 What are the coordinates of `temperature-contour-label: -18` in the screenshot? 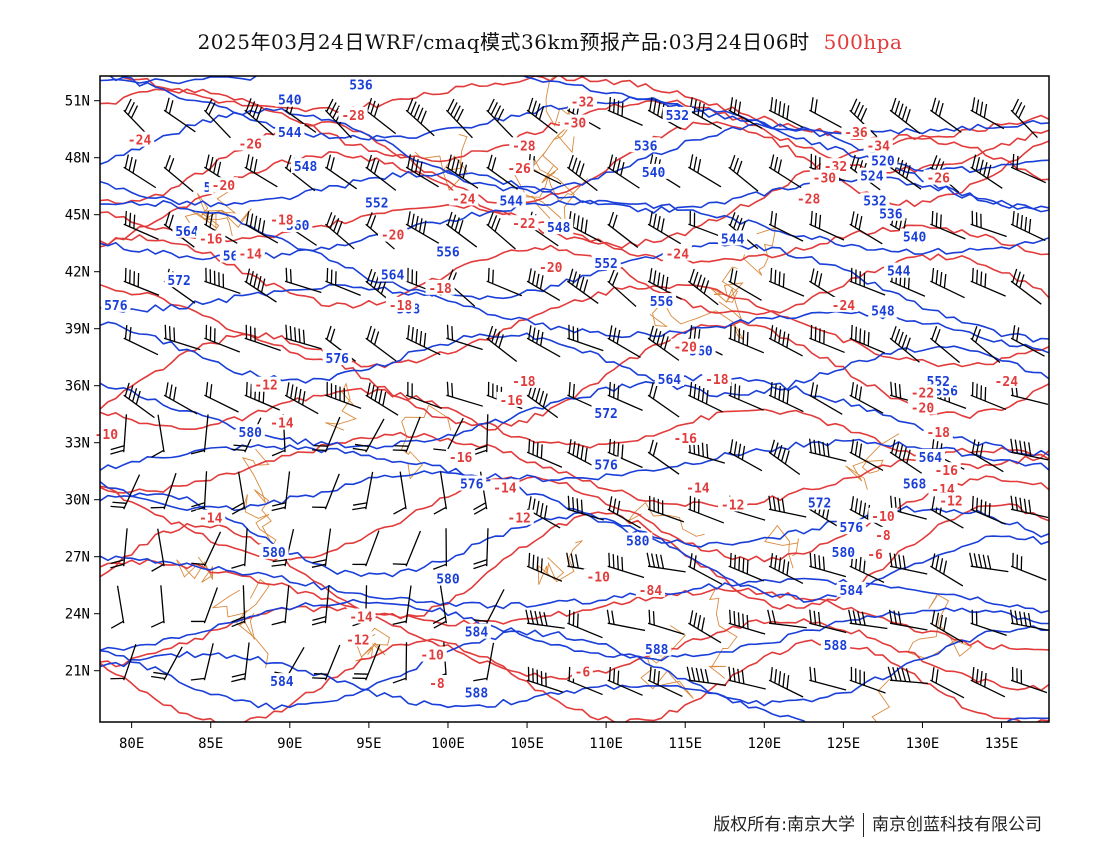 It's located at (401, 306).